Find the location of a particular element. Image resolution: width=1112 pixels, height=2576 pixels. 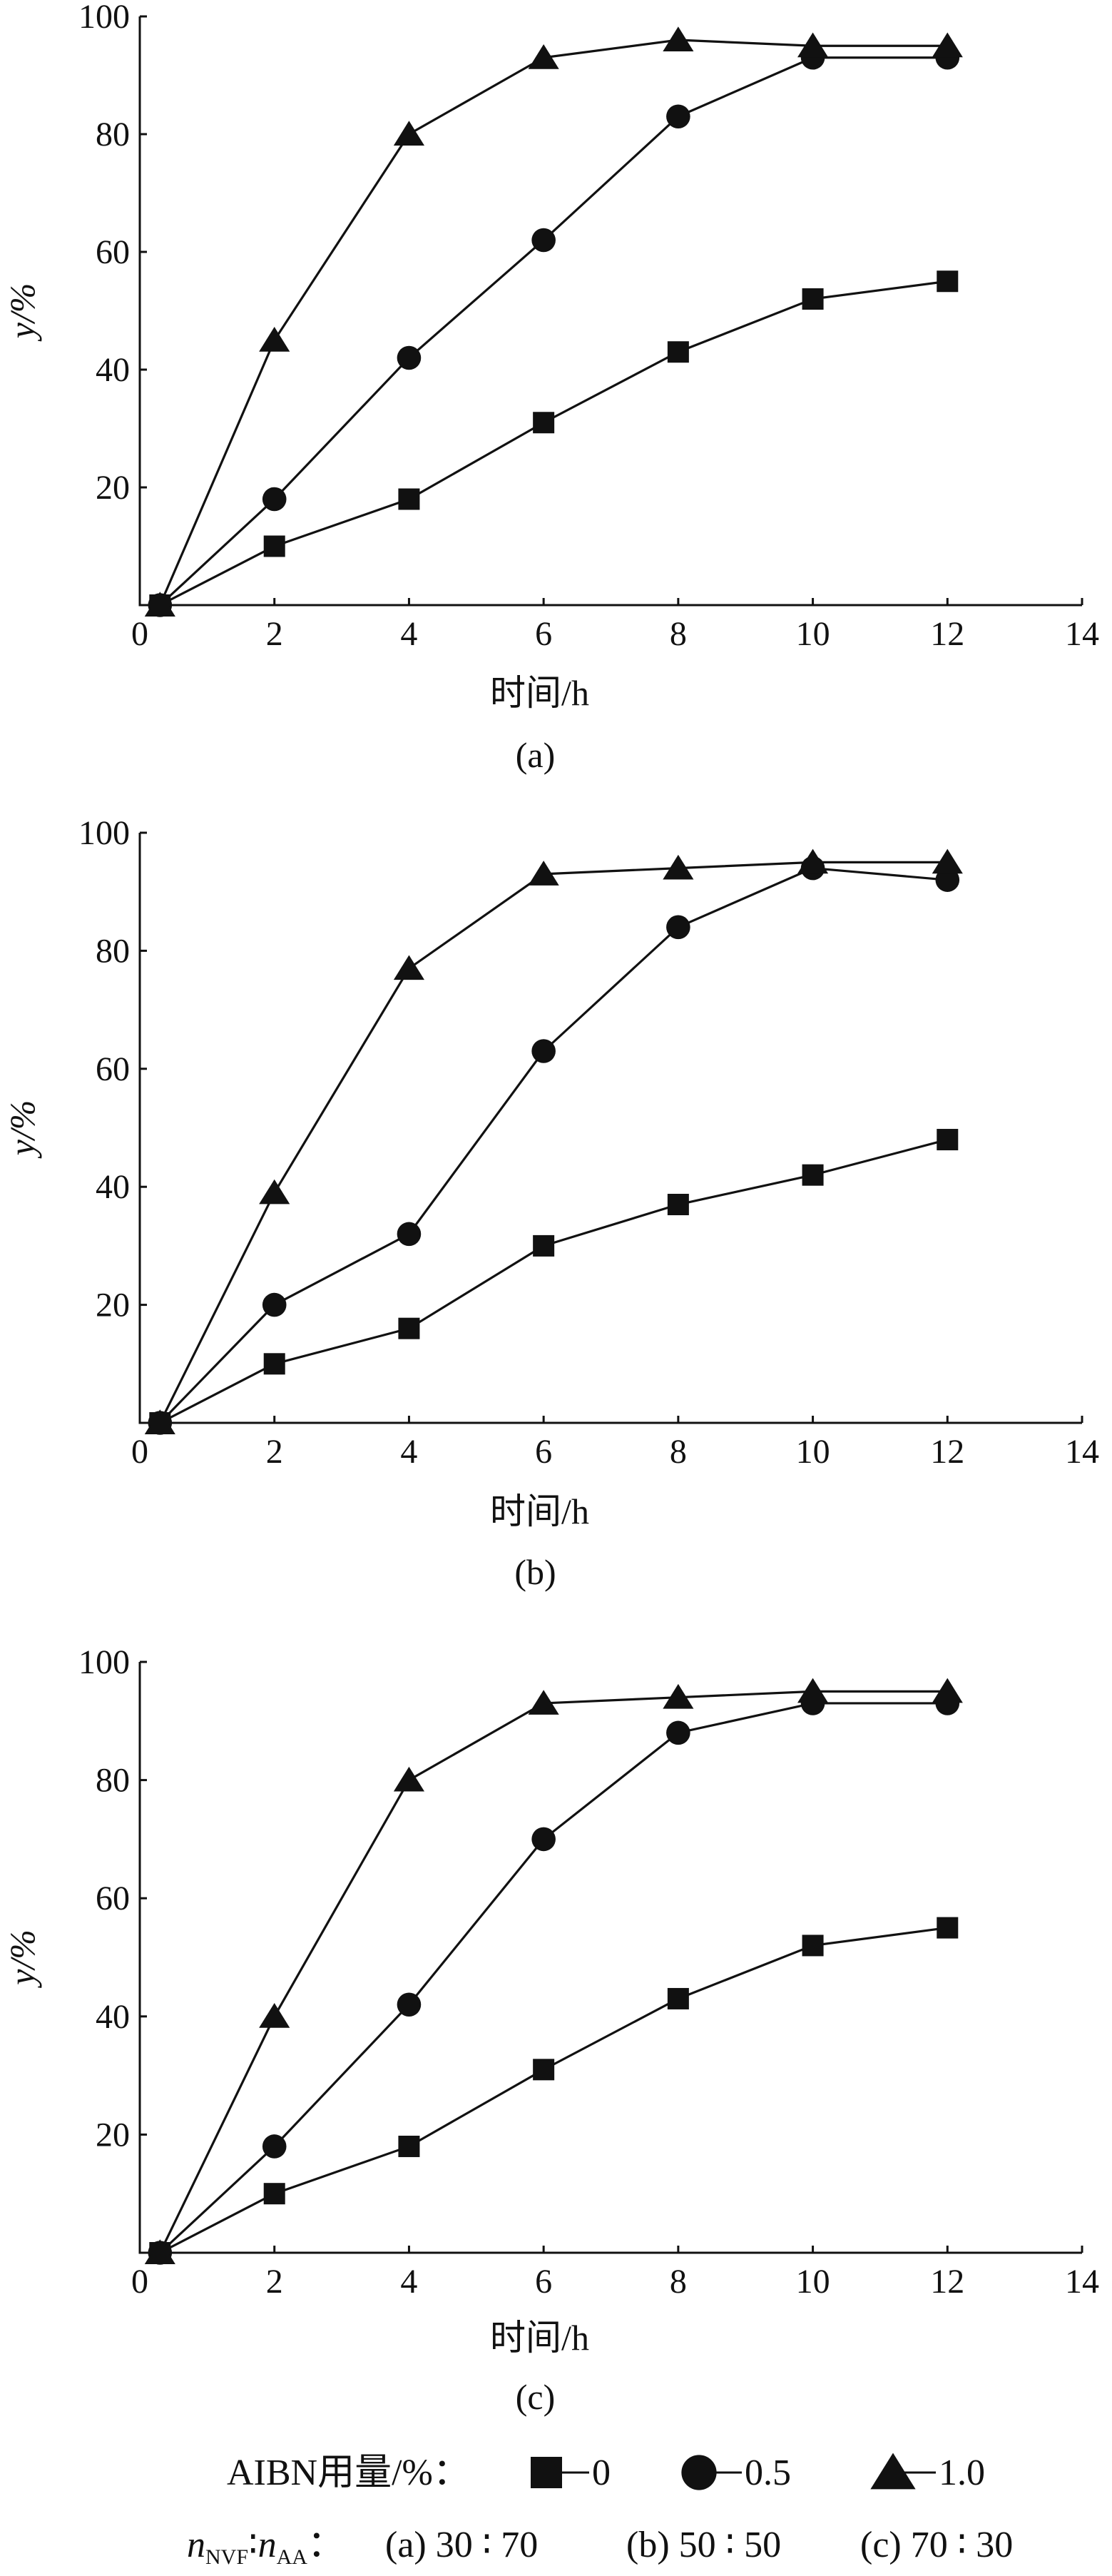

y-tick-label: 60 is located at coordinates (113, 252).